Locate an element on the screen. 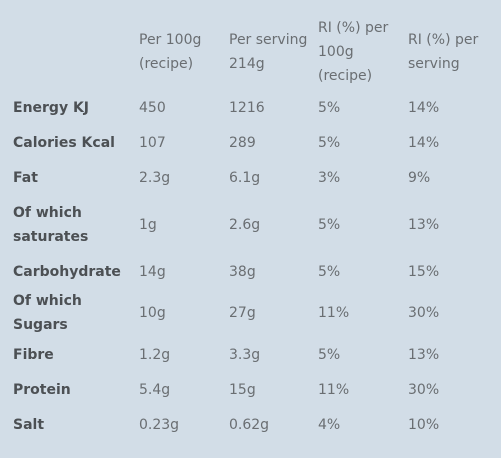  nutrient-label: Salt is located at coordinates (29, 424).